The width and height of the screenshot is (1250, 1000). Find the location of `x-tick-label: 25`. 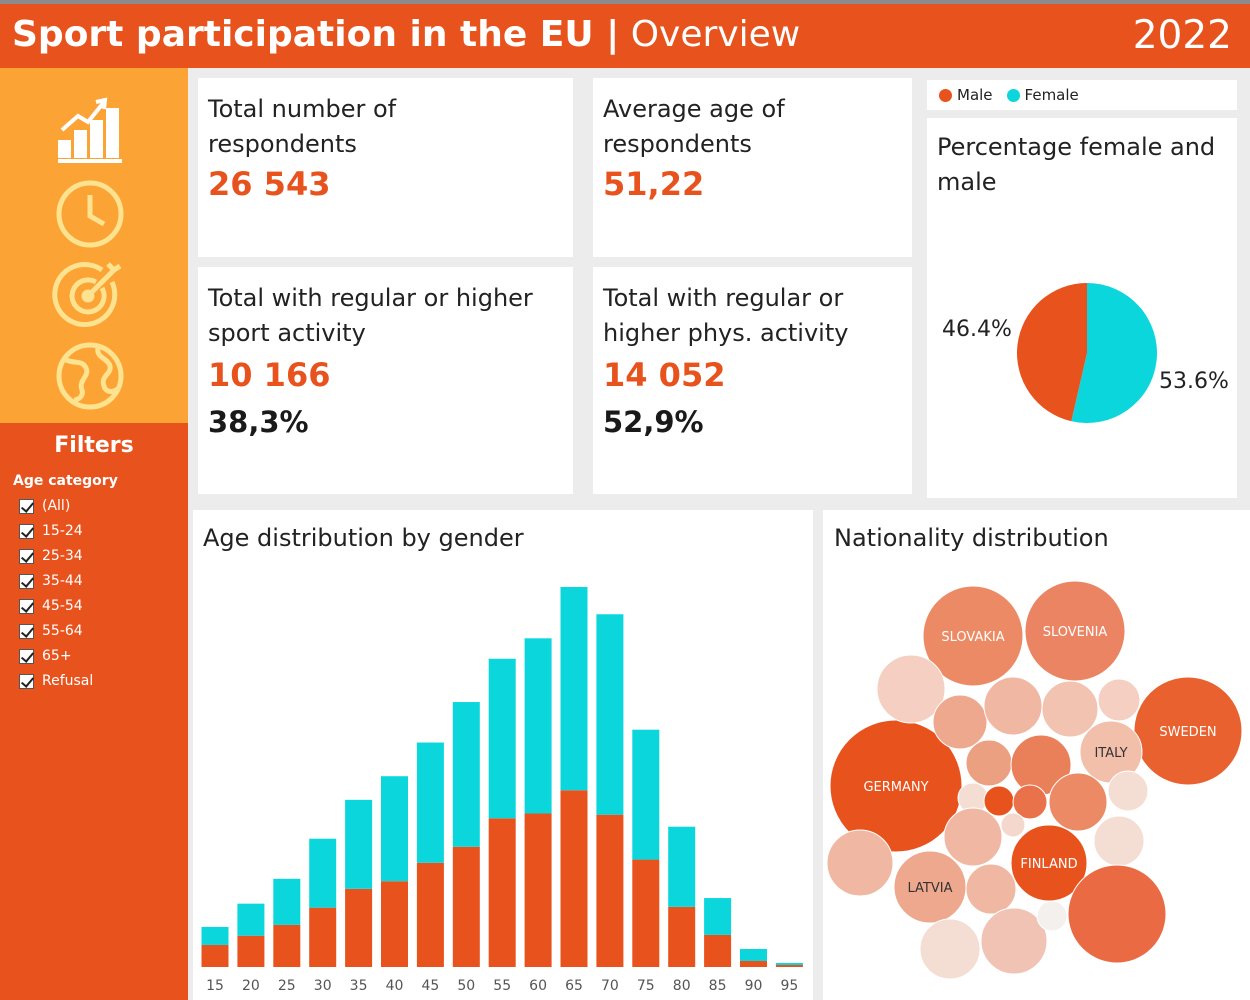

x-tick-label: 25 is located at coordinates (287, 986).